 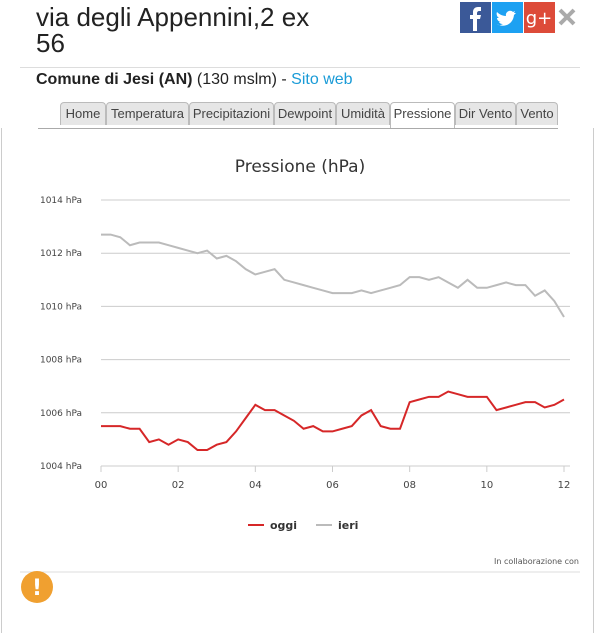 I want to click on tab: Dewpoint, so click(x=305, y=113).